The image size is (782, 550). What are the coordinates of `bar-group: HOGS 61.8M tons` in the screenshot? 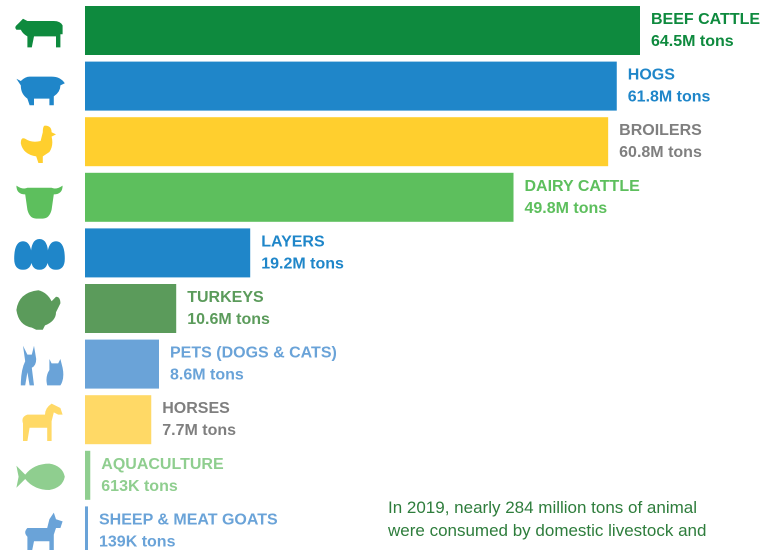 It's located at (363, 86).